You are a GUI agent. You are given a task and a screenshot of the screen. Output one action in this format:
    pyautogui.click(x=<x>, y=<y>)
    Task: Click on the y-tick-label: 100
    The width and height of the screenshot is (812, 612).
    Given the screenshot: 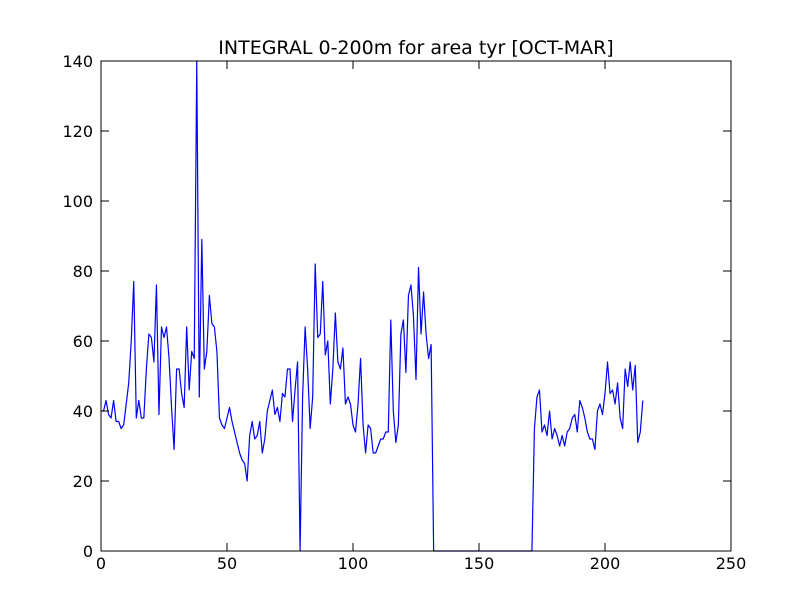 What is the action you would take?
    pyautogui.click(x=77, y=201)
    